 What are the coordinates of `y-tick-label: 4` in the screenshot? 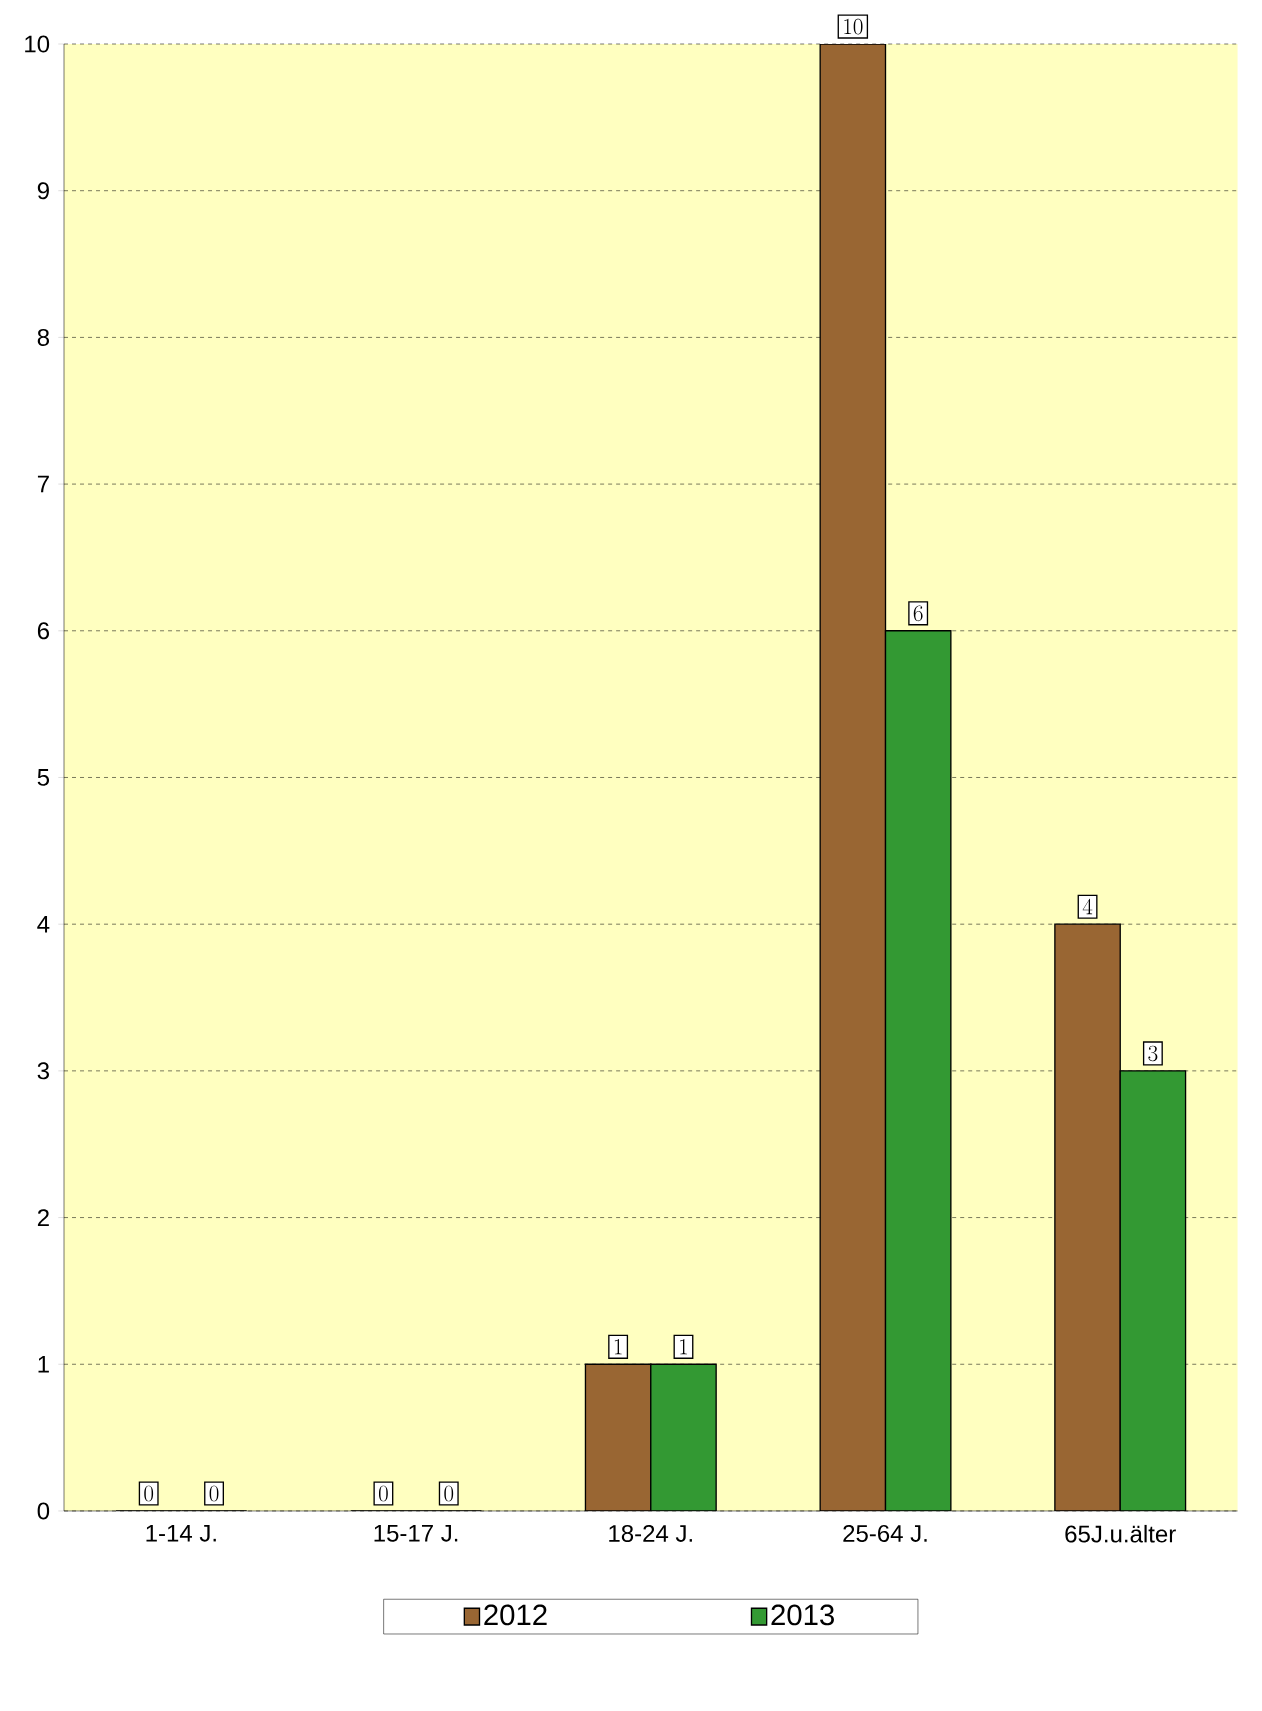 It's located at (43, 924).